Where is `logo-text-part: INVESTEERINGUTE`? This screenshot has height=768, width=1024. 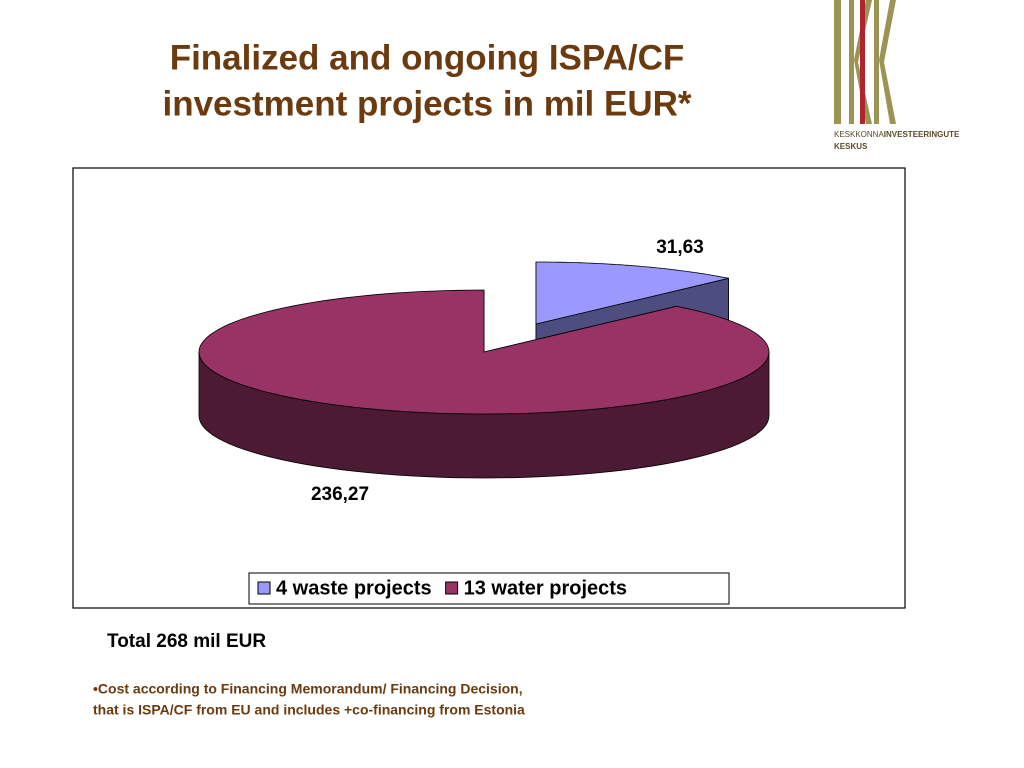
logo-text-part: INVESTEERINGUTE is located at coordinates (922, 134).